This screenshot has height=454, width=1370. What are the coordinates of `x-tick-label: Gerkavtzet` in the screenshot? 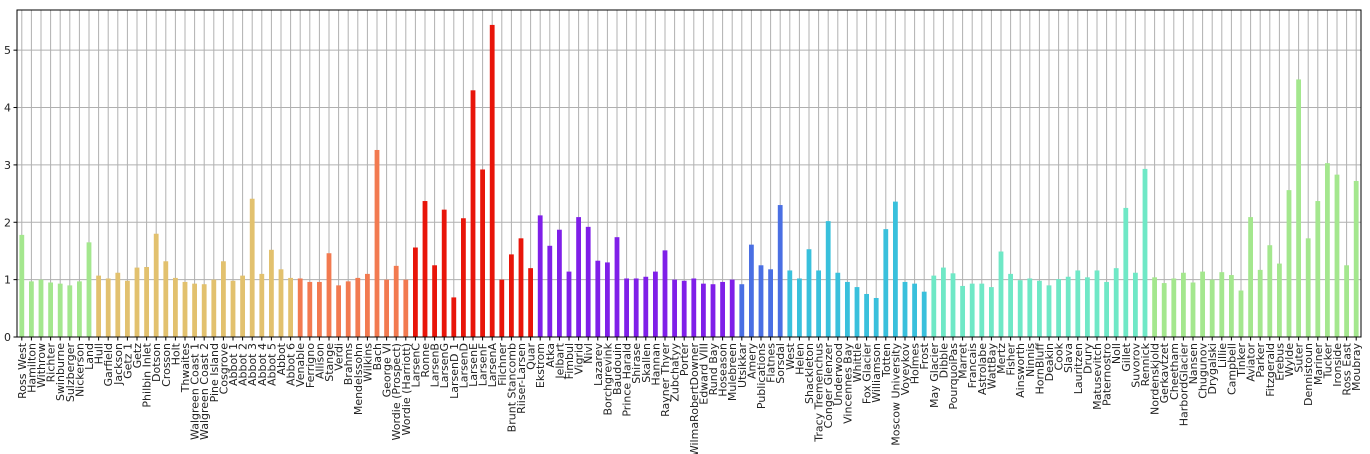 It's located at (1164, 372).